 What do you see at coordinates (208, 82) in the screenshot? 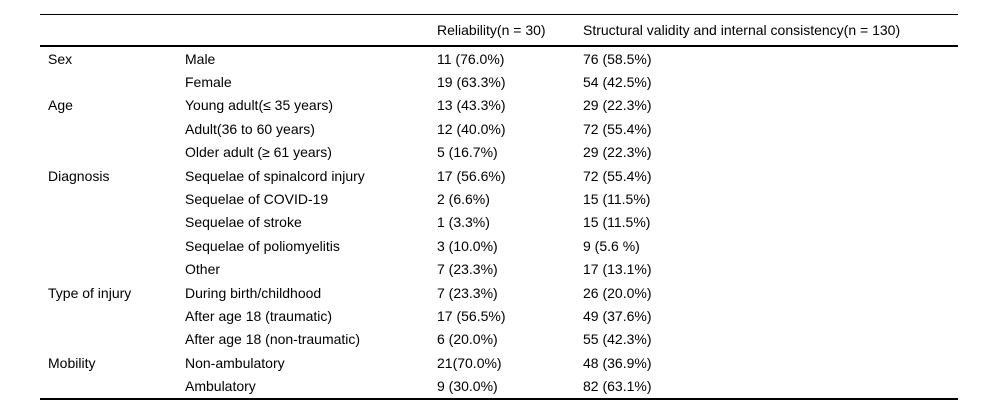
I see `cell-item: Female` at bounding box center [208, 82].